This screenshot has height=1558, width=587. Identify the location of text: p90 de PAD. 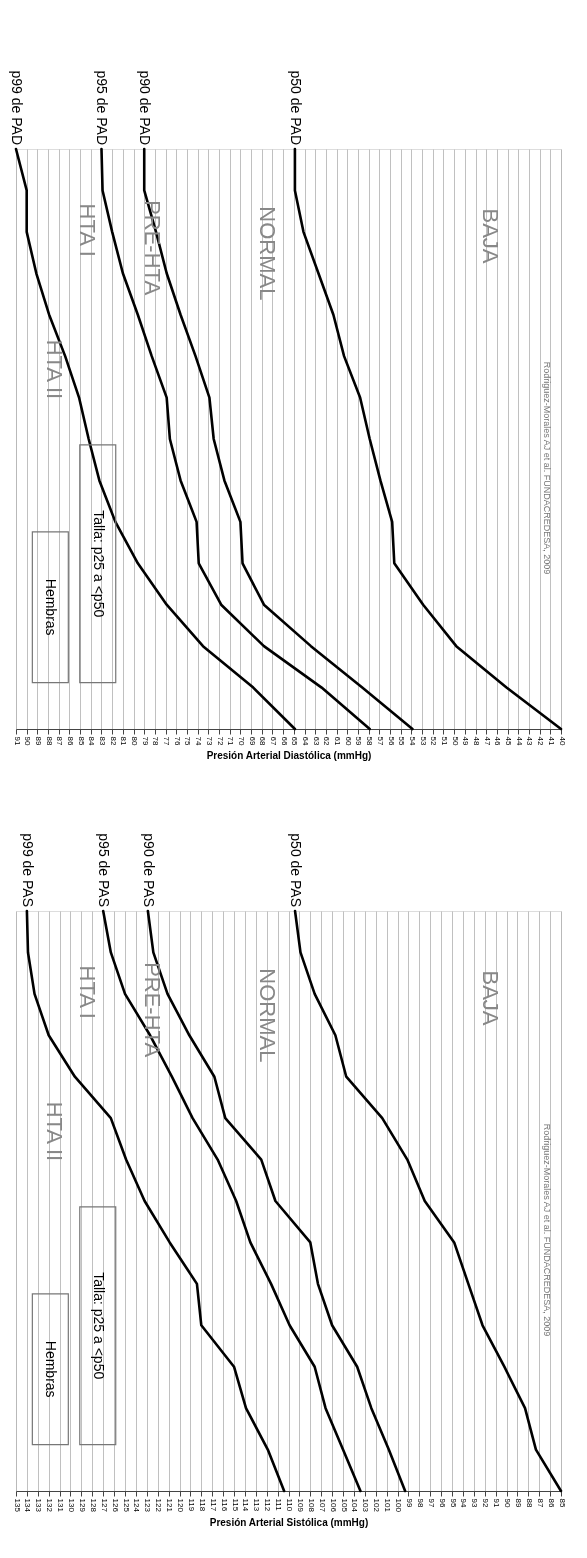
(145, 107).